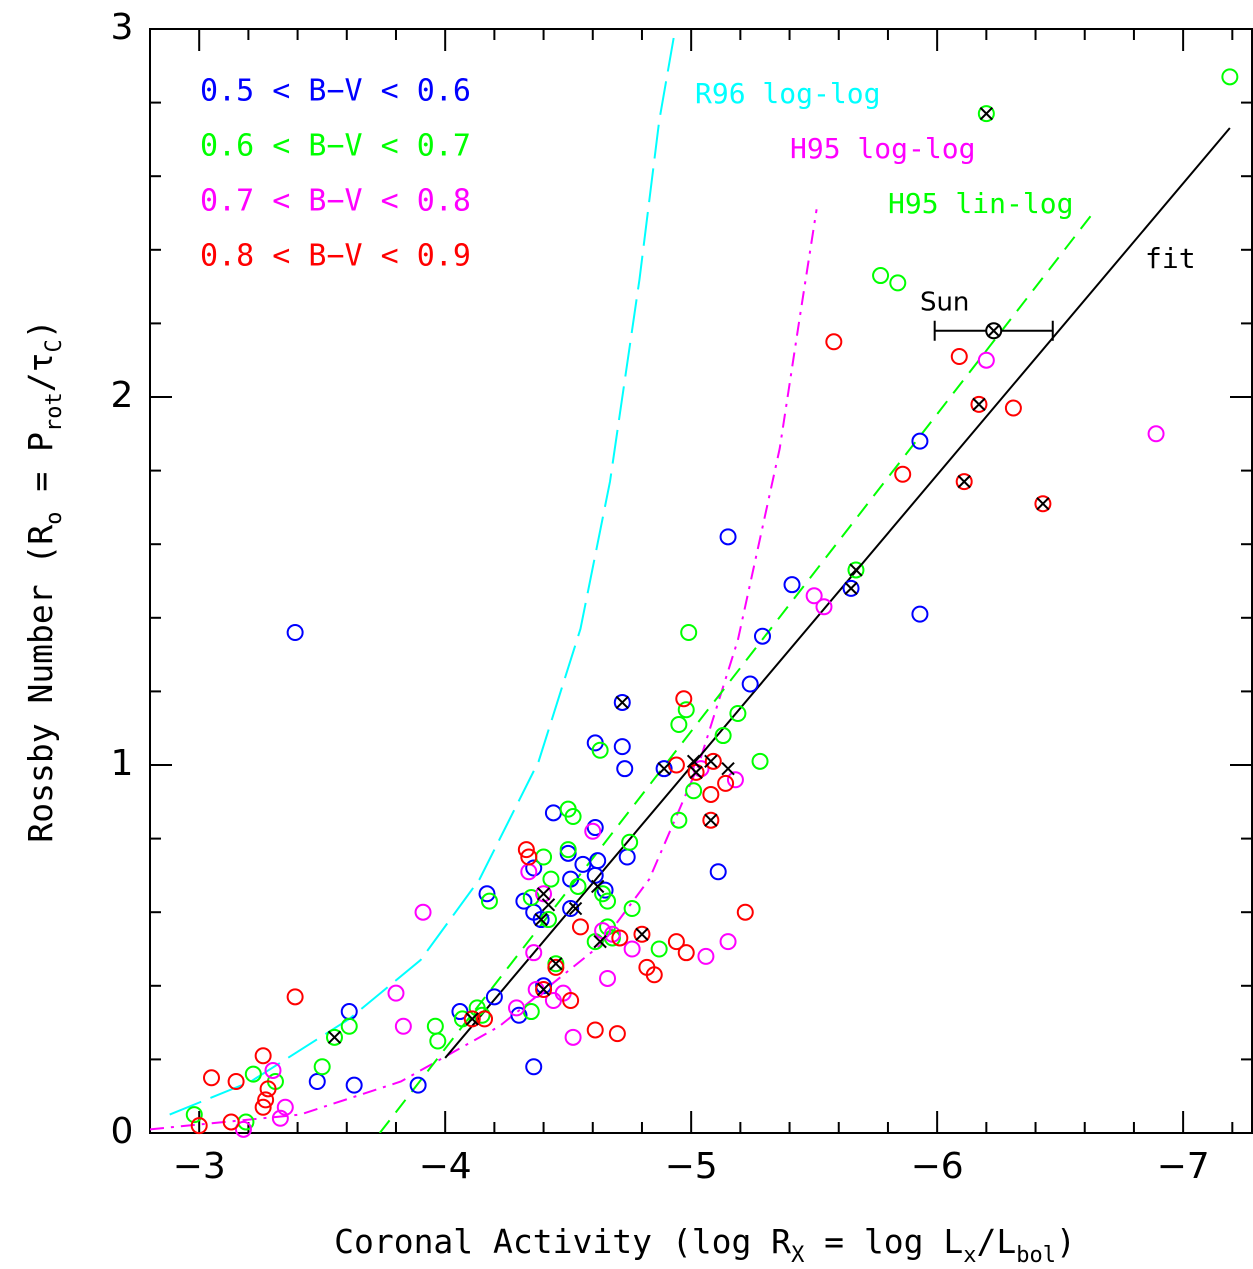 Image resolution: width=1253 pixels, height=1269 pixels. Describe the element at coordinates (122, 395) in the screenshot. I see `y-tick-label: 2` at that location.